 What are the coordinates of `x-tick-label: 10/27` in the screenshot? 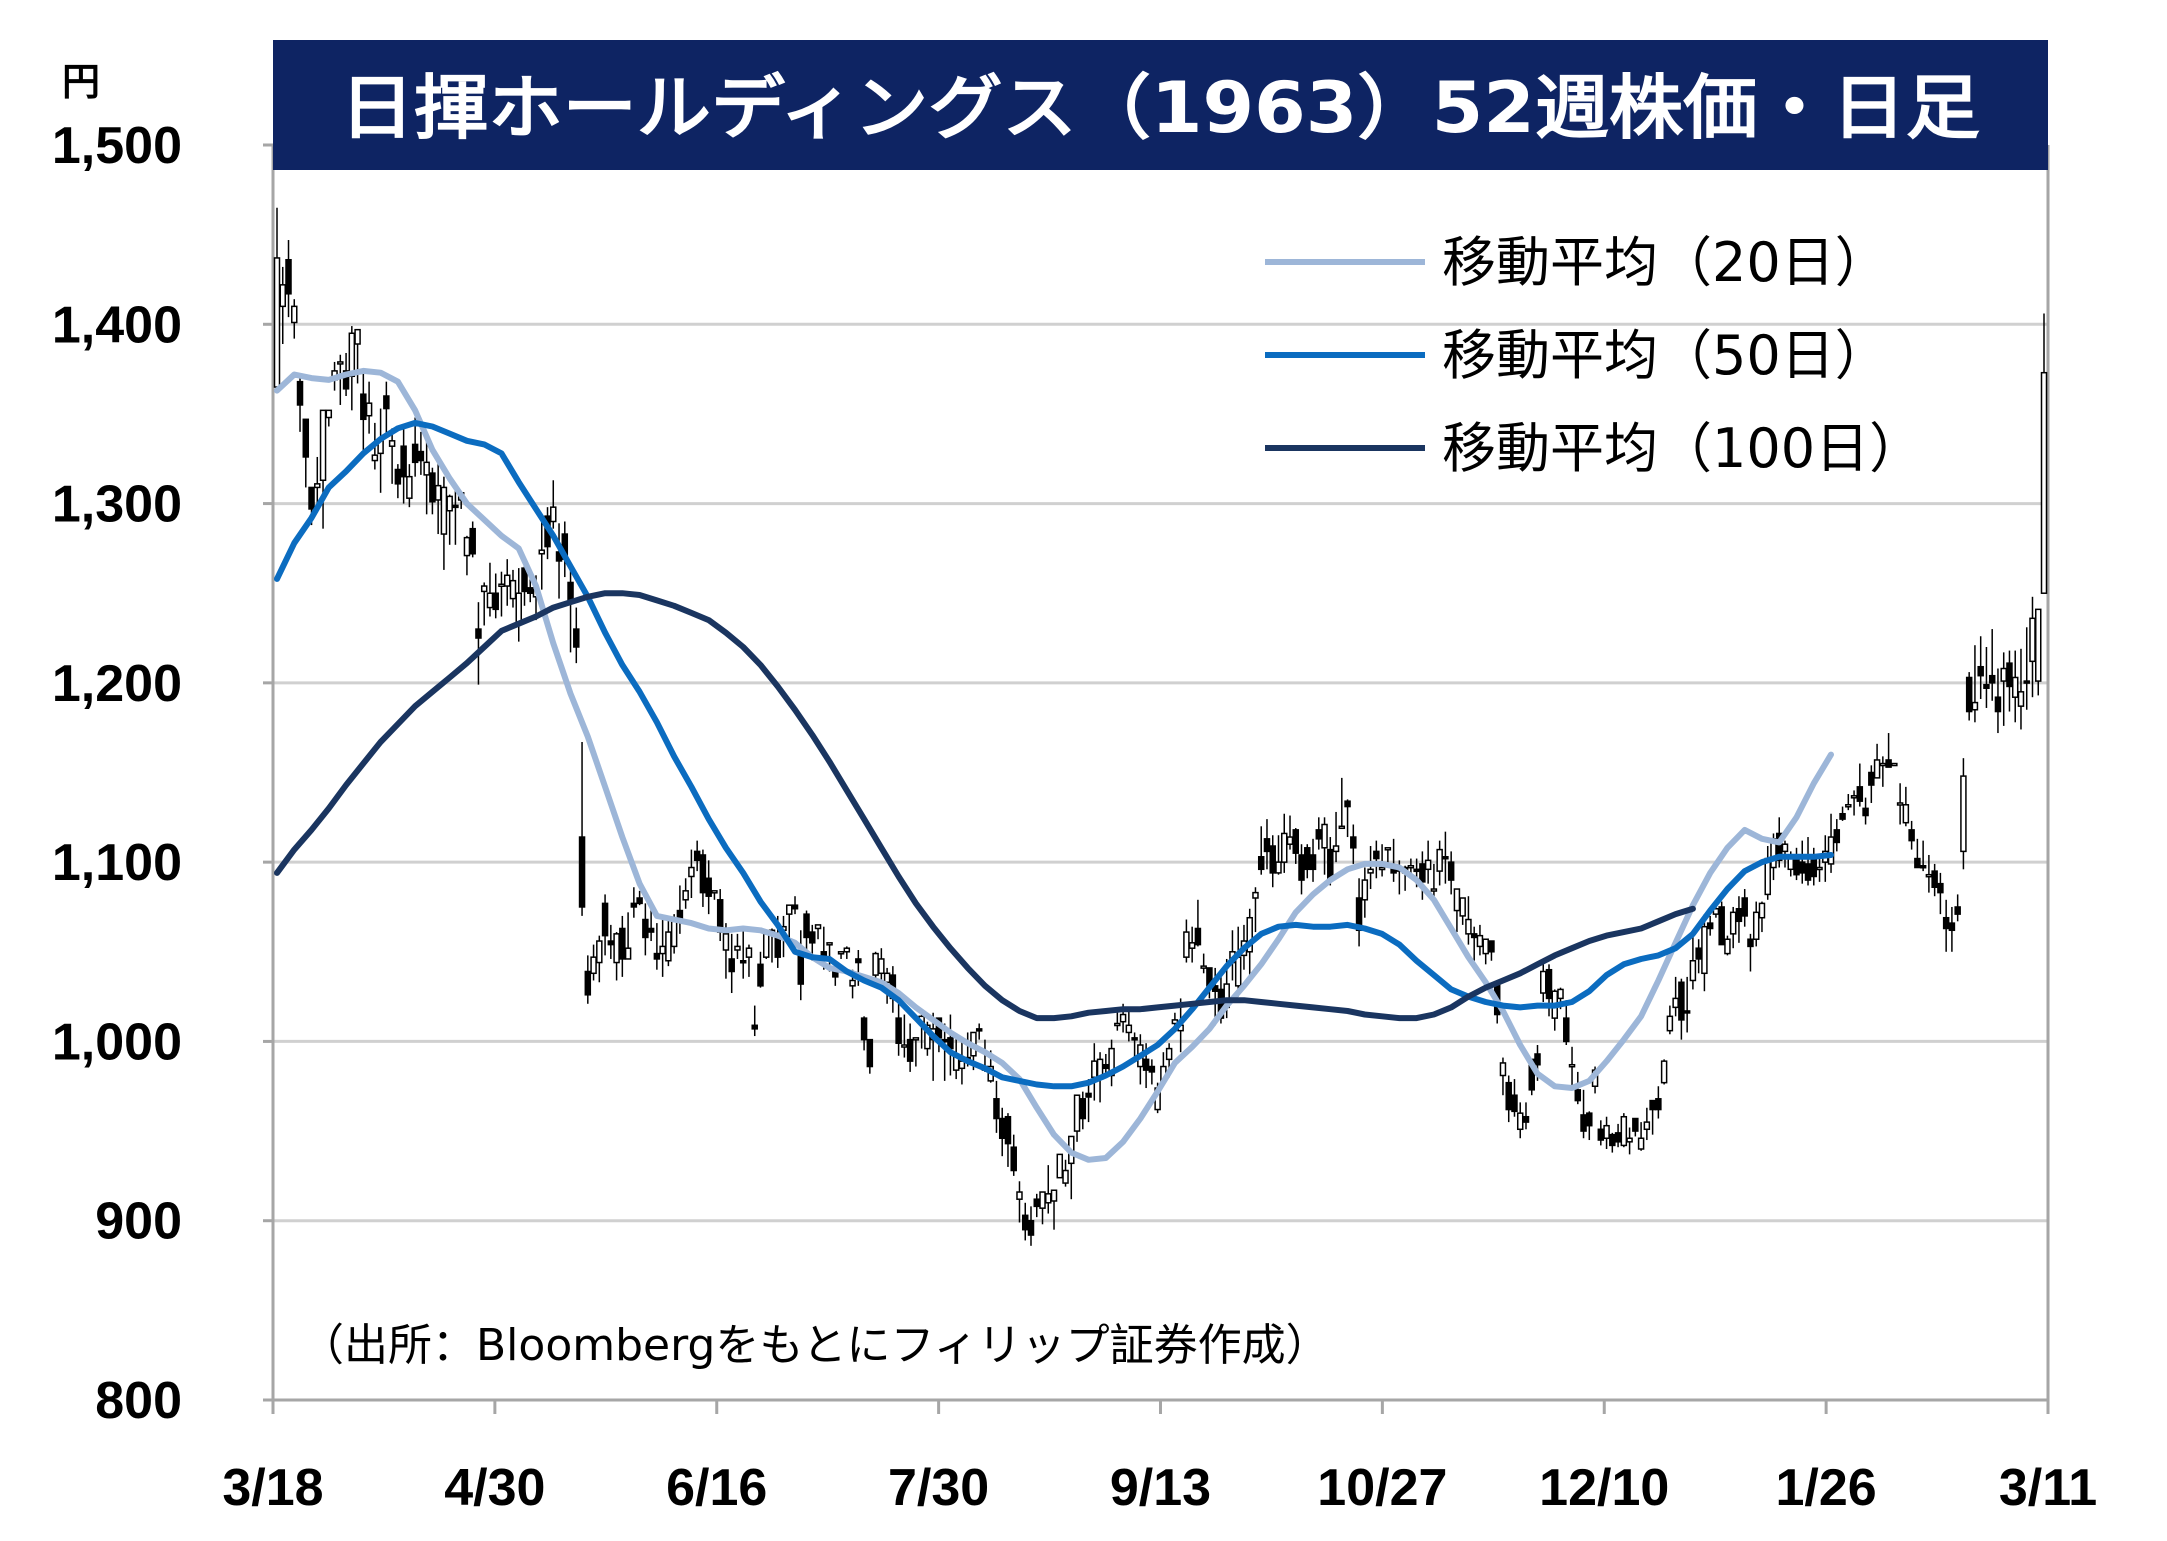 It's located at (1382, 1488).